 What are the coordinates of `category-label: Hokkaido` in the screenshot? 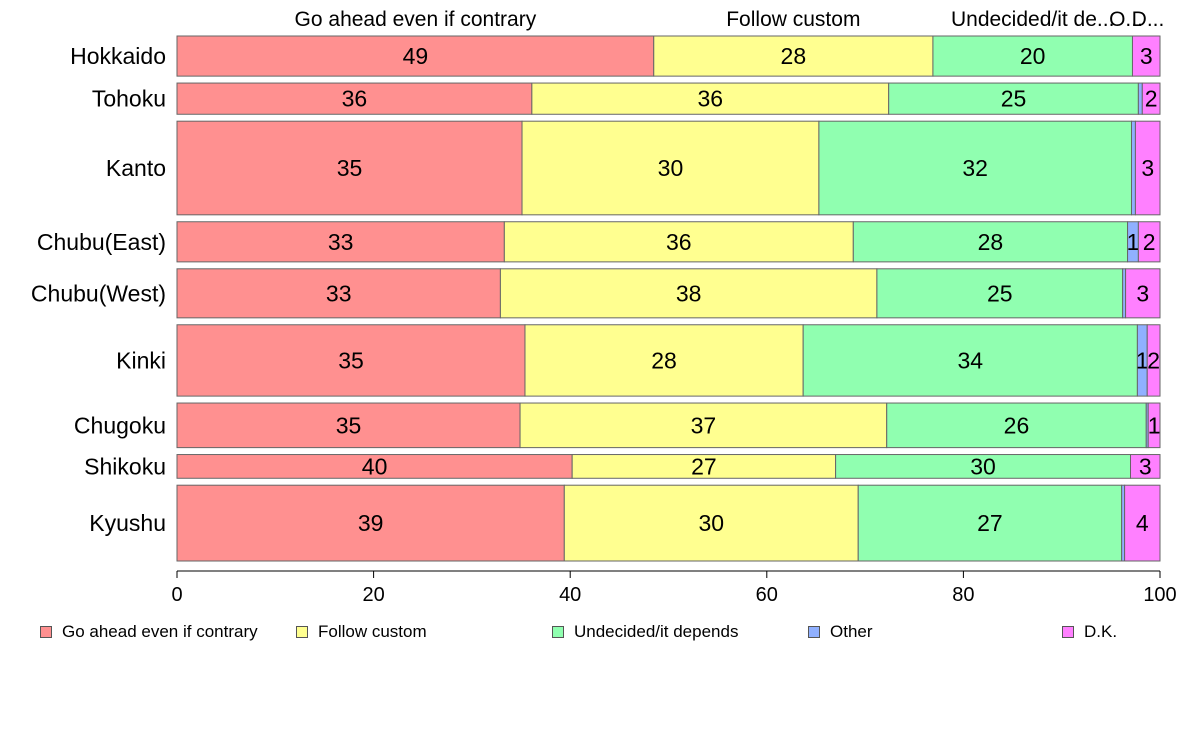 It's located at (118, 56).